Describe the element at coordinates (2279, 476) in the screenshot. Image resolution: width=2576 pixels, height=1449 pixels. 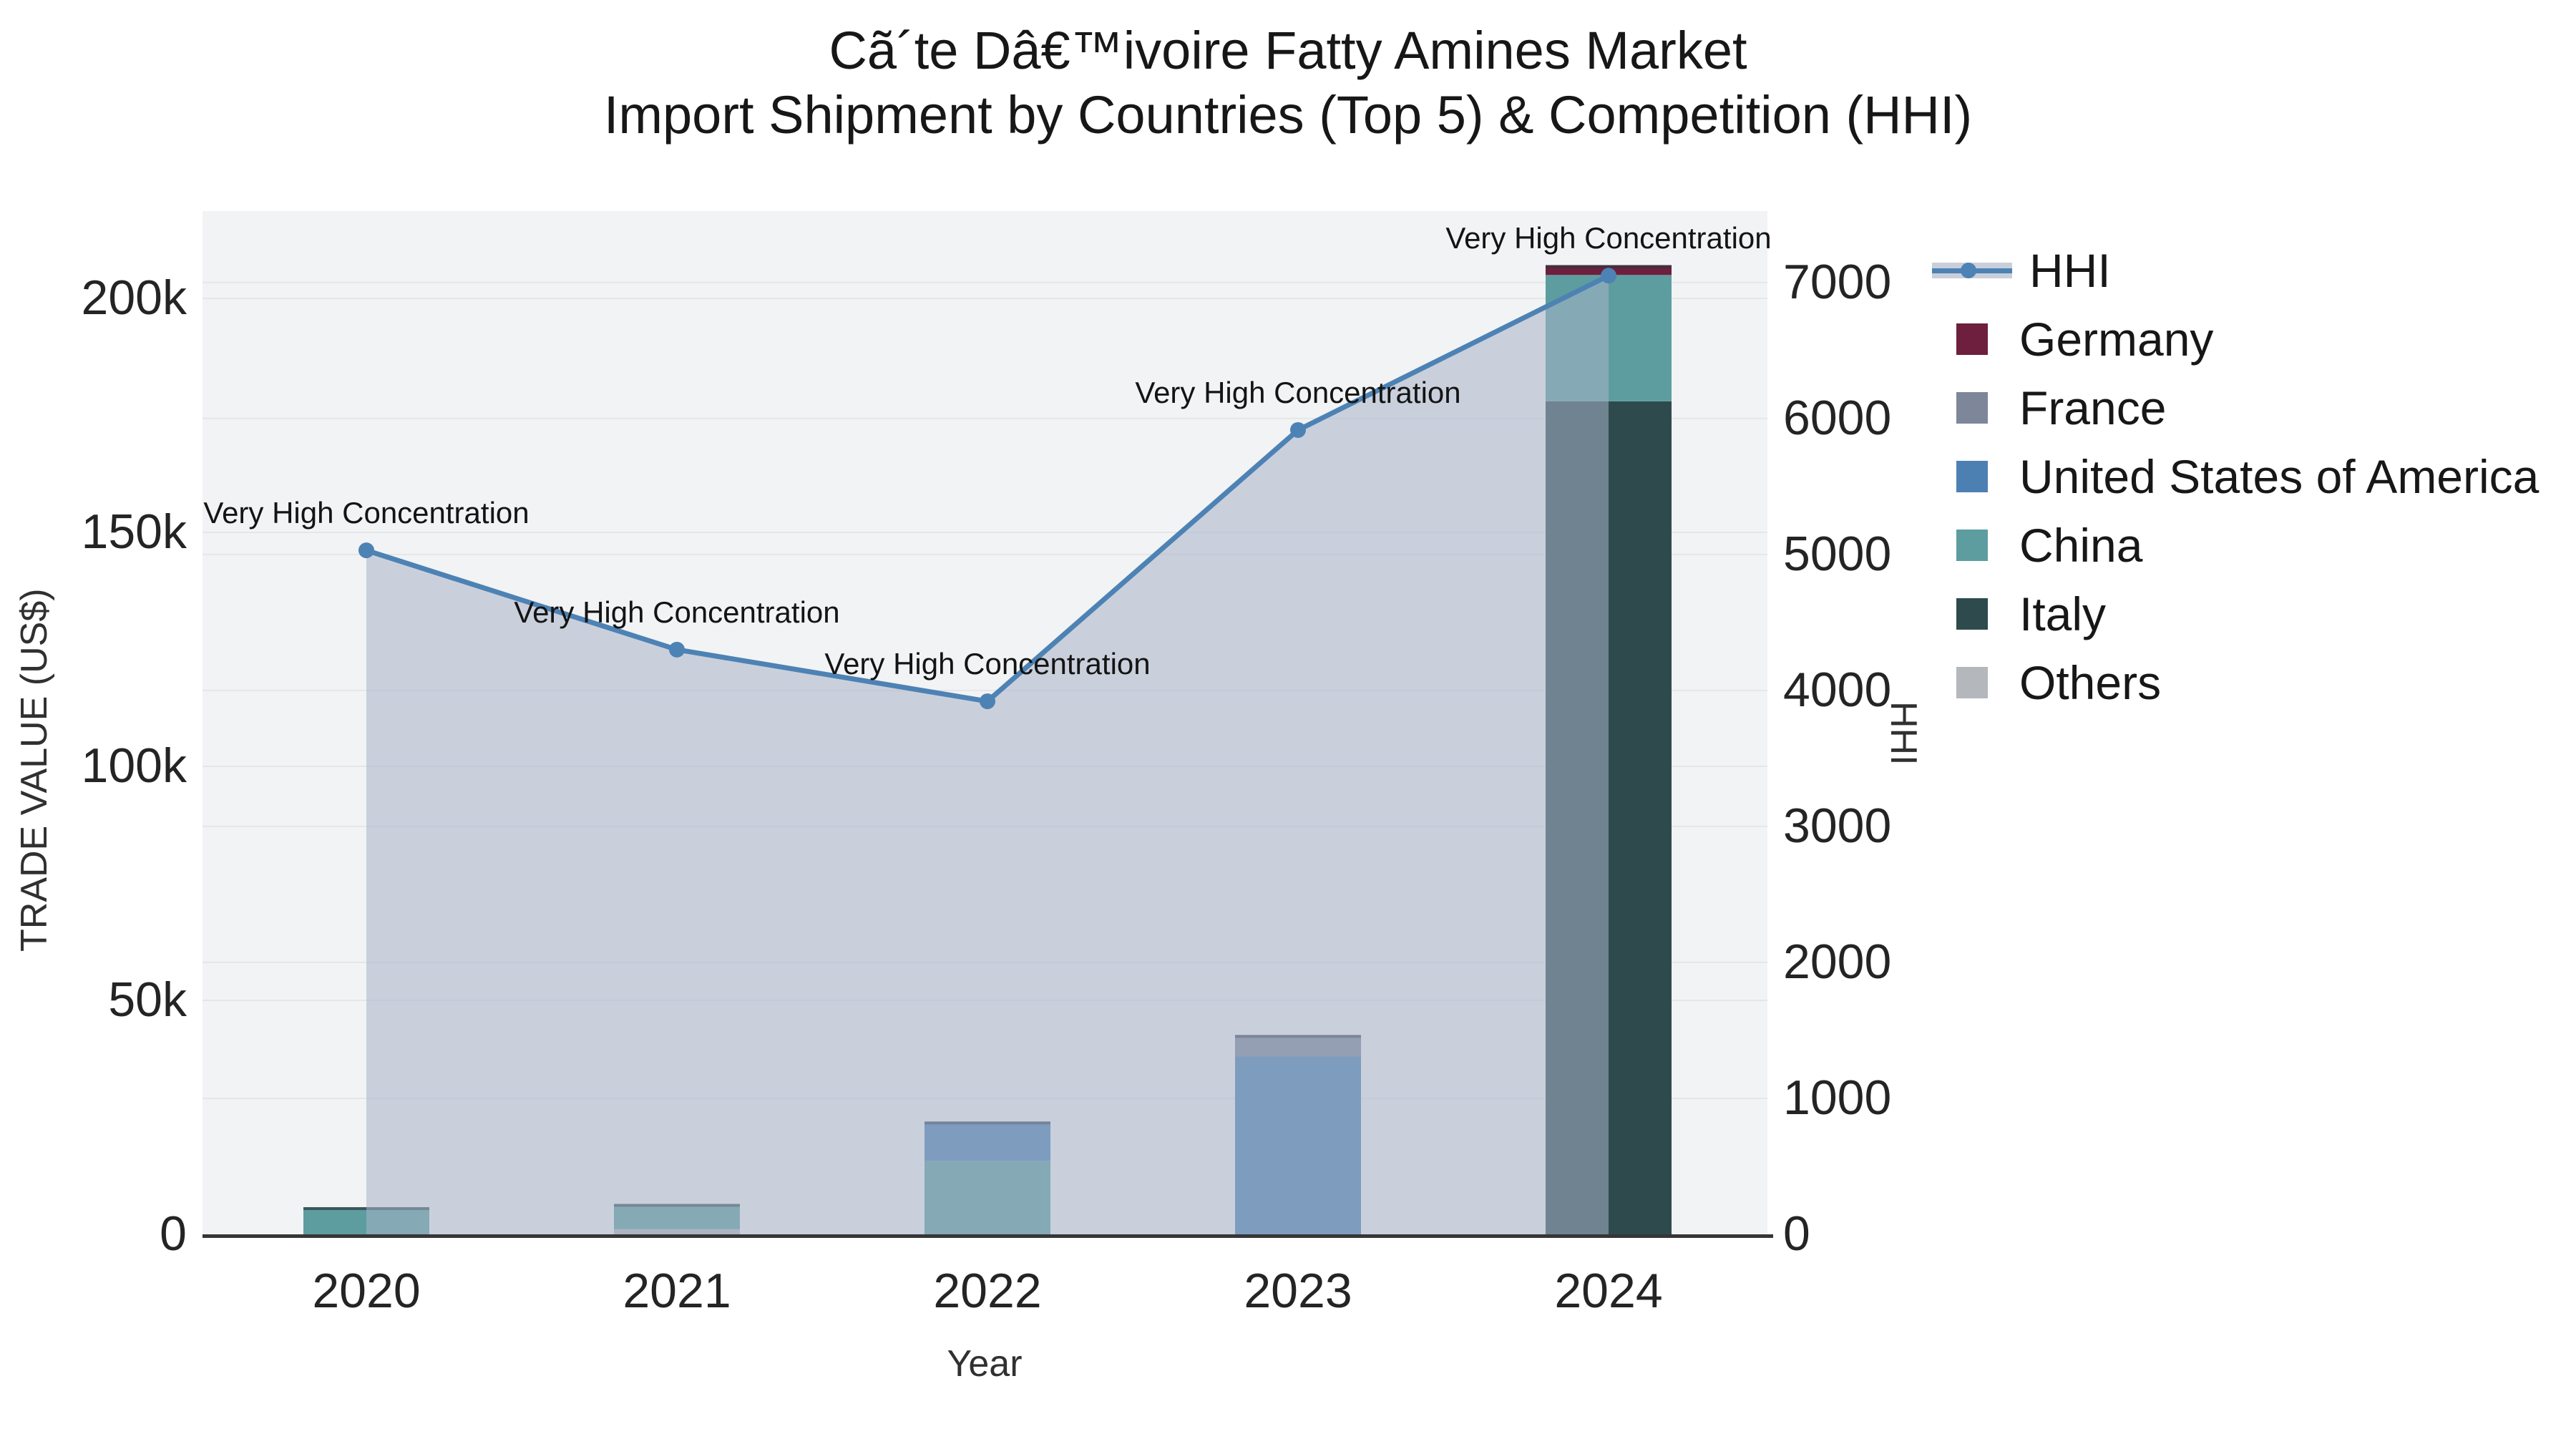
I see `legend-label: United States of America` at that location.